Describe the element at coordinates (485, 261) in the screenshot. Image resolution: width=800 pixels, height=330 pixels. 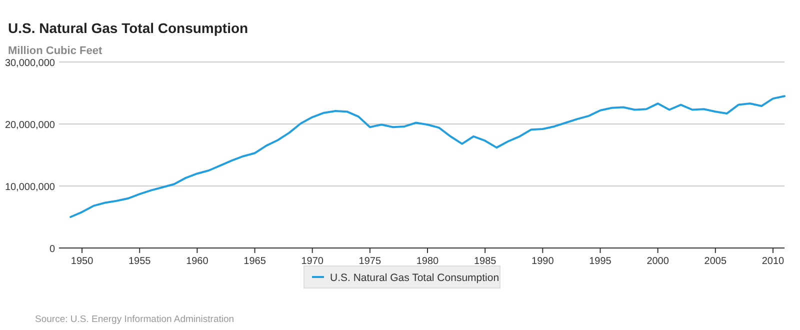
I see `x-tick-label: 1985` at that location.